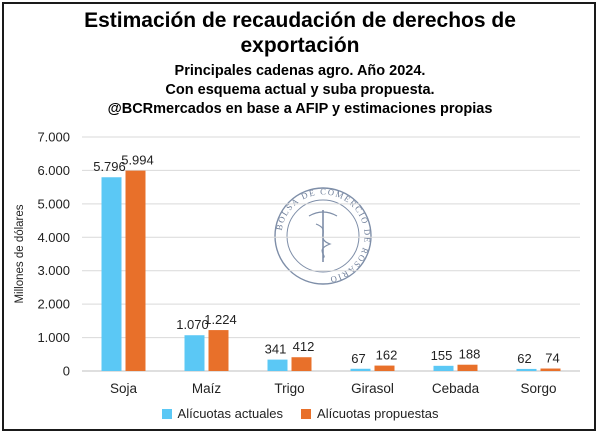 The width and height of the screenshot is (600, 435). Describe the element at coordinates (538, 388) in the screenshot. I see `x-tick-label: Sorgo` at that location.